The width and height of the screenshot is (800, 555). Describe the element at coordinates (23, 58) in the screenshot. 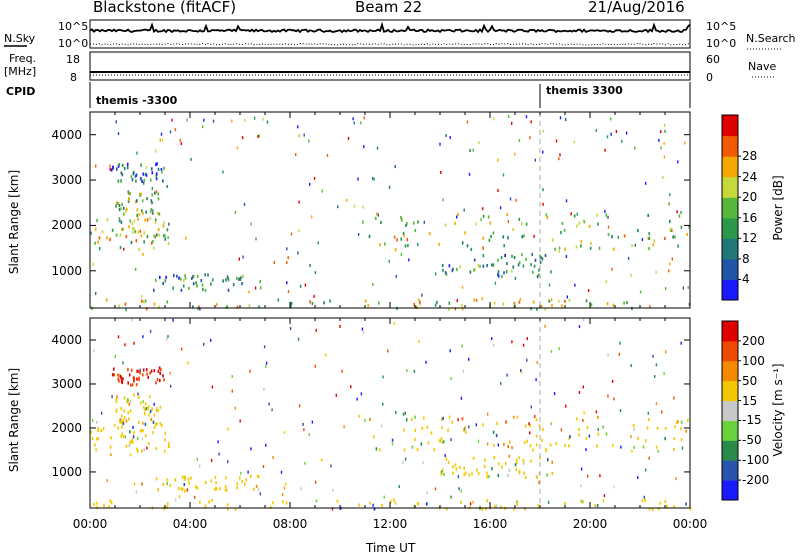

I see `freq-label: Freq.` at that location.